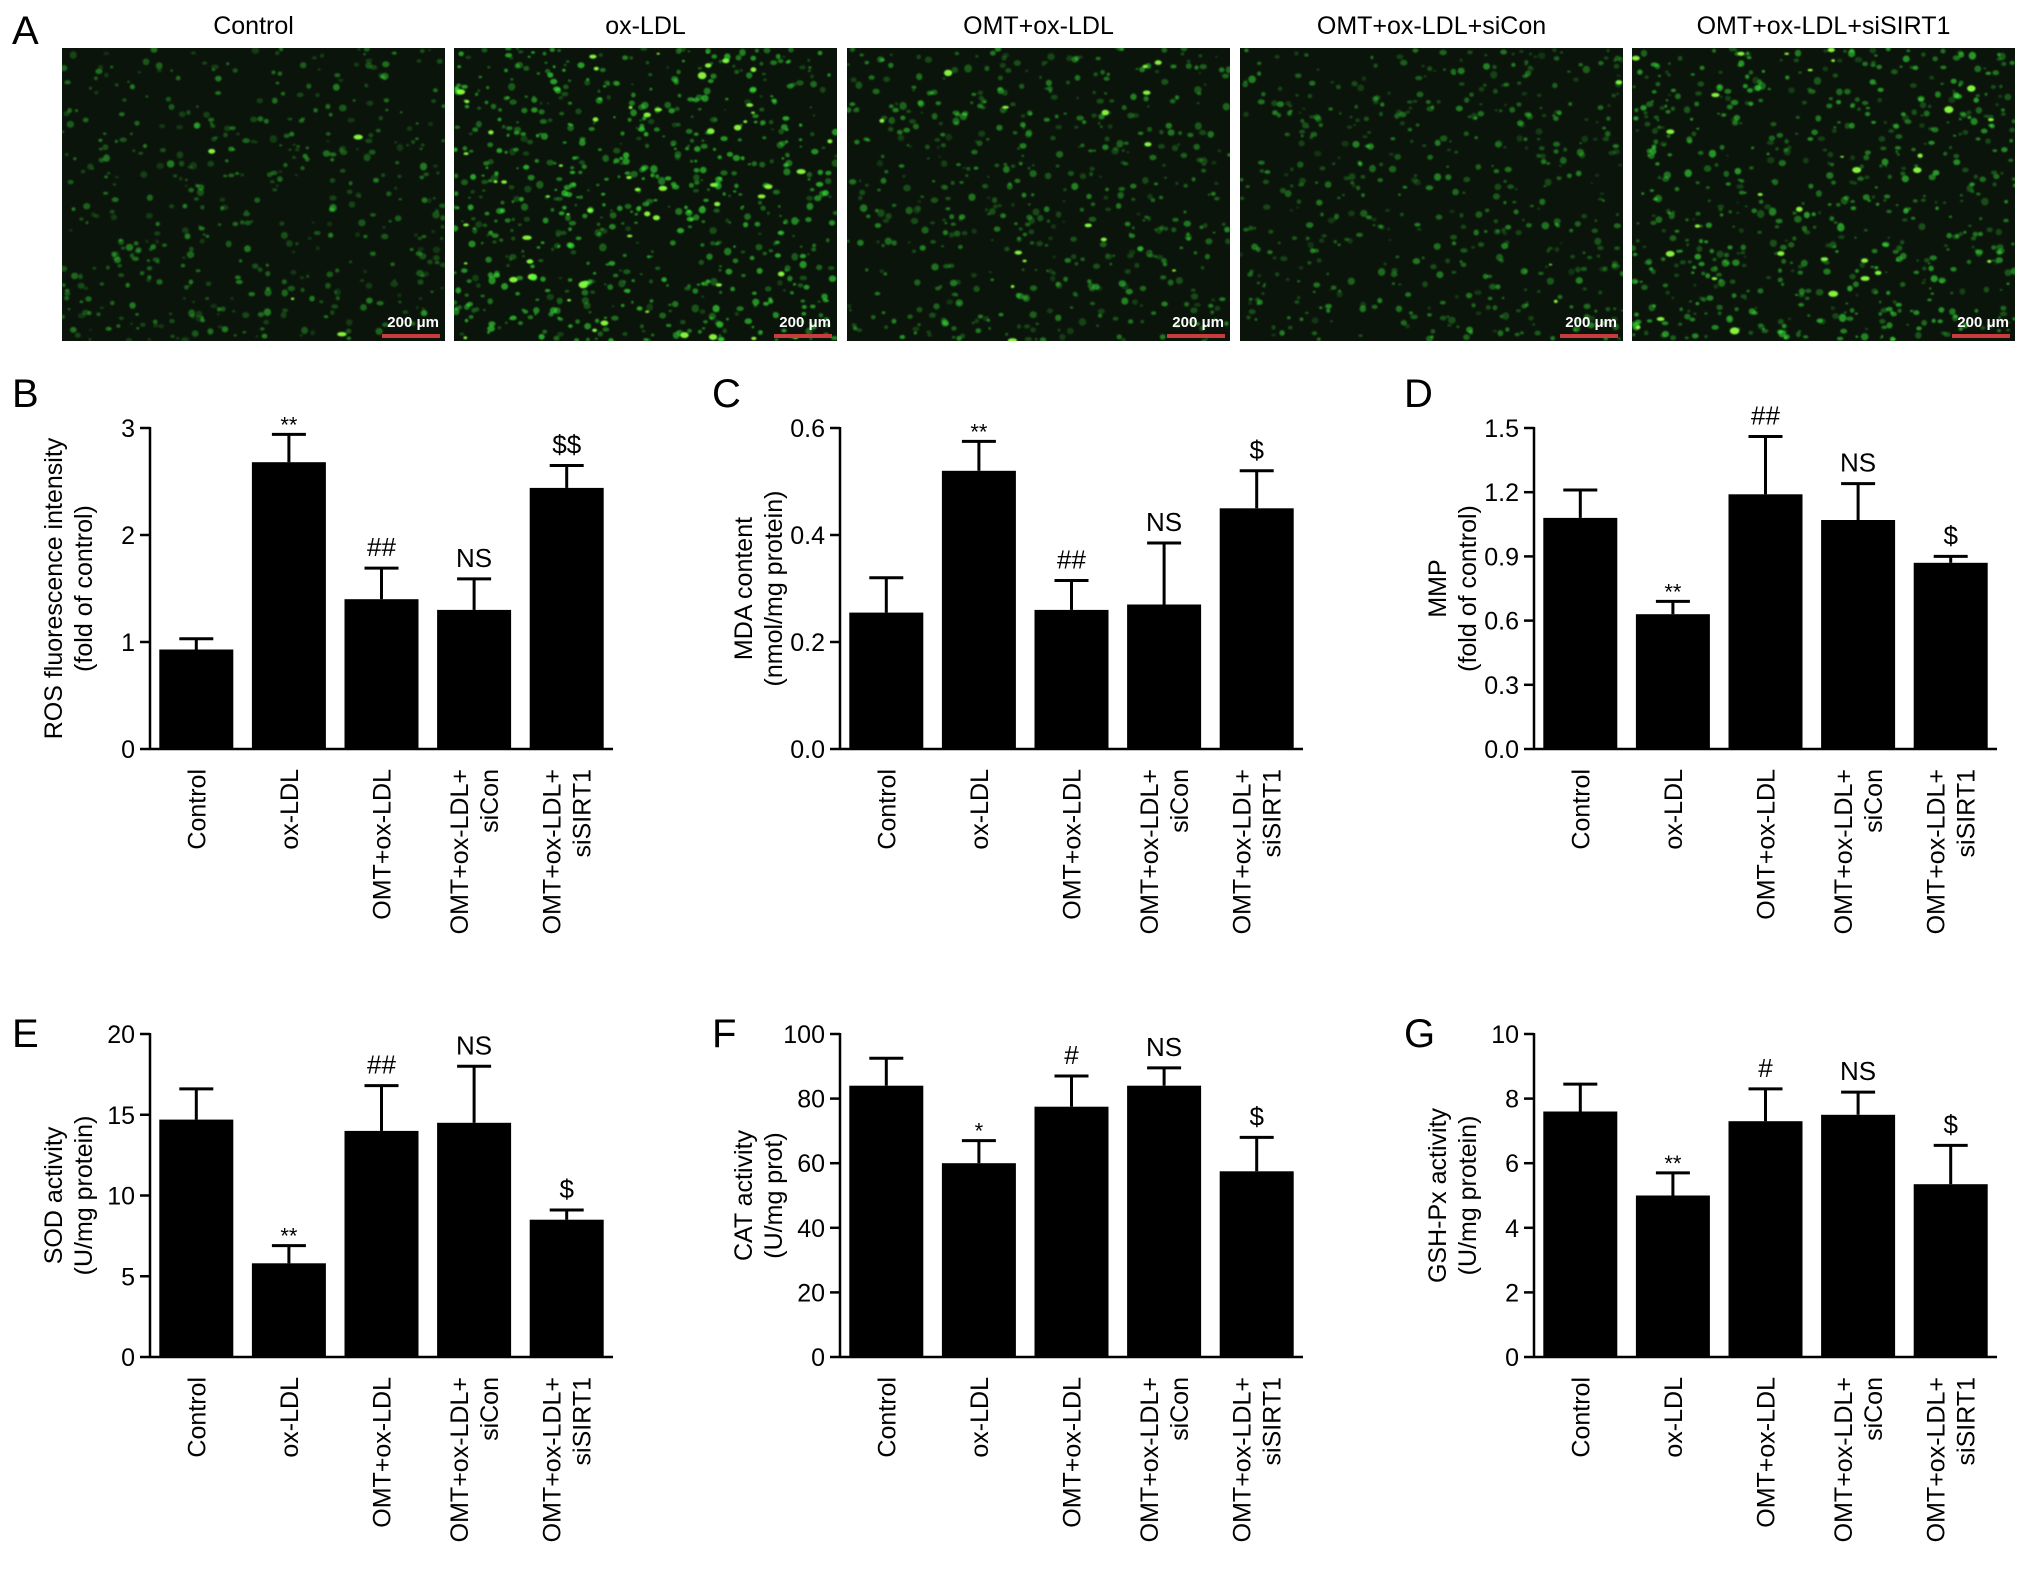  Describe the element at coordinates (744, 588) in the screenshot. I see `y-axis-label-line: MDA content` at that location.